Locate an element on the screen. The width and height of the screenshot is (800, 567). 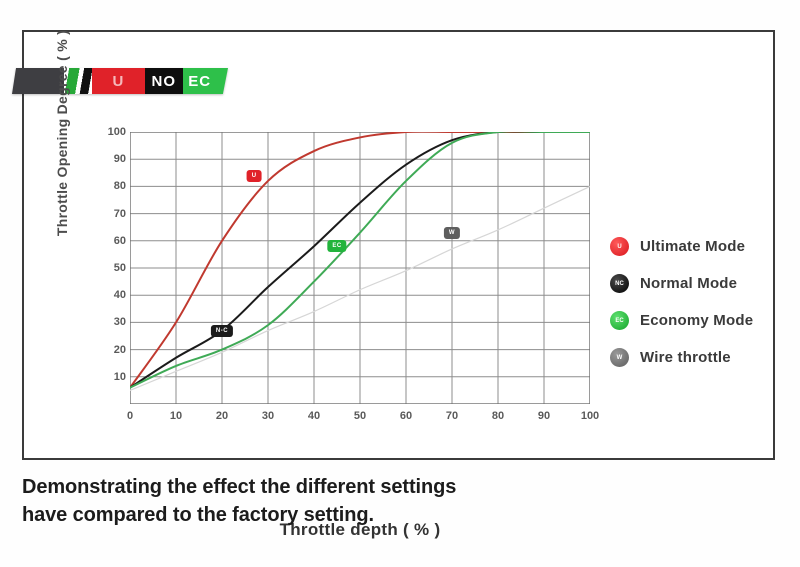
logo-tail-shape is located at coordinates (222, 81).